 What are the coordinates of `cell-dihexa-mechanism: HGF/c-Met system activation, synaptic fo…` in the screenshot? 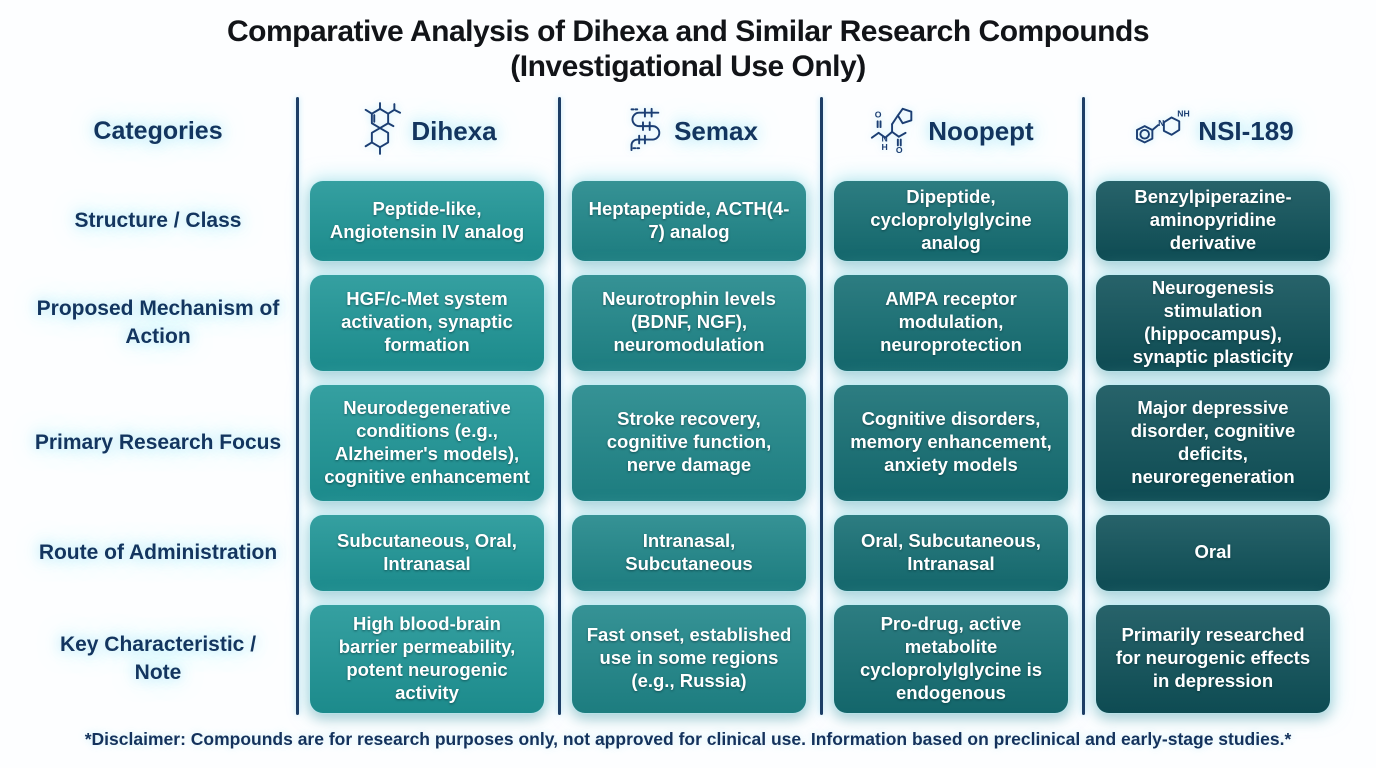 It's located at (427, 322).